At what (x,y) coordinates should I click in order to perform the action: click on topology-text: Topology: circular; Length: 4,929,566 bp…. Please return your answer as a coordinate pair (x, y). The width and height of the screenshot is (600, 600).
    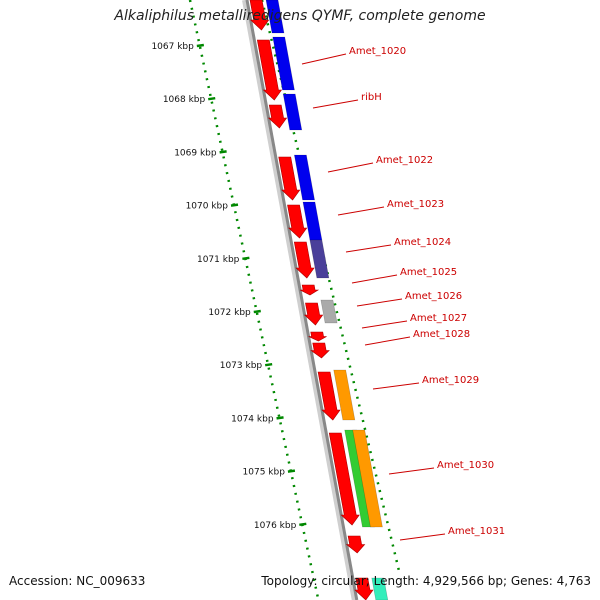
    Looking at the image, I should click on (426, 581).